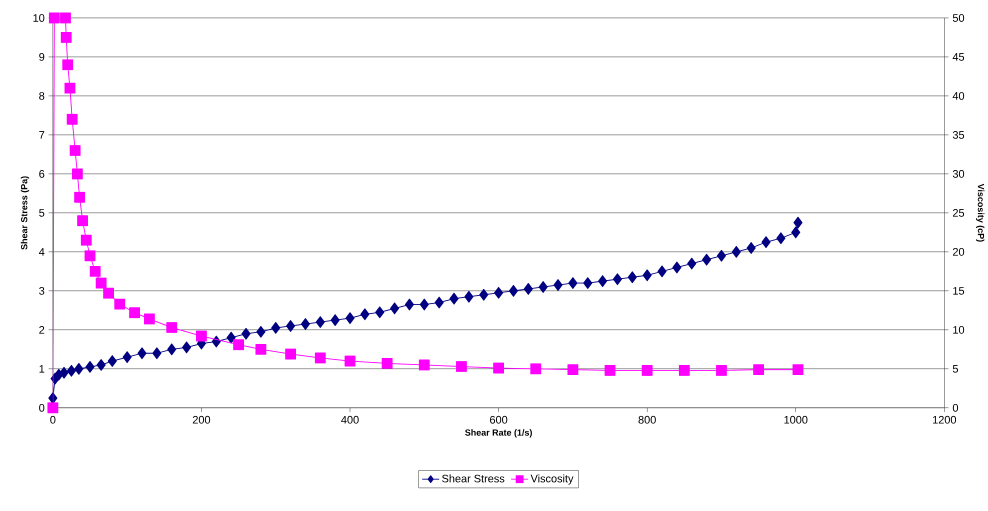  Describe the element at coordinates (41, 330) in the screenshot. I see `y-tick-label: 2` at that location.